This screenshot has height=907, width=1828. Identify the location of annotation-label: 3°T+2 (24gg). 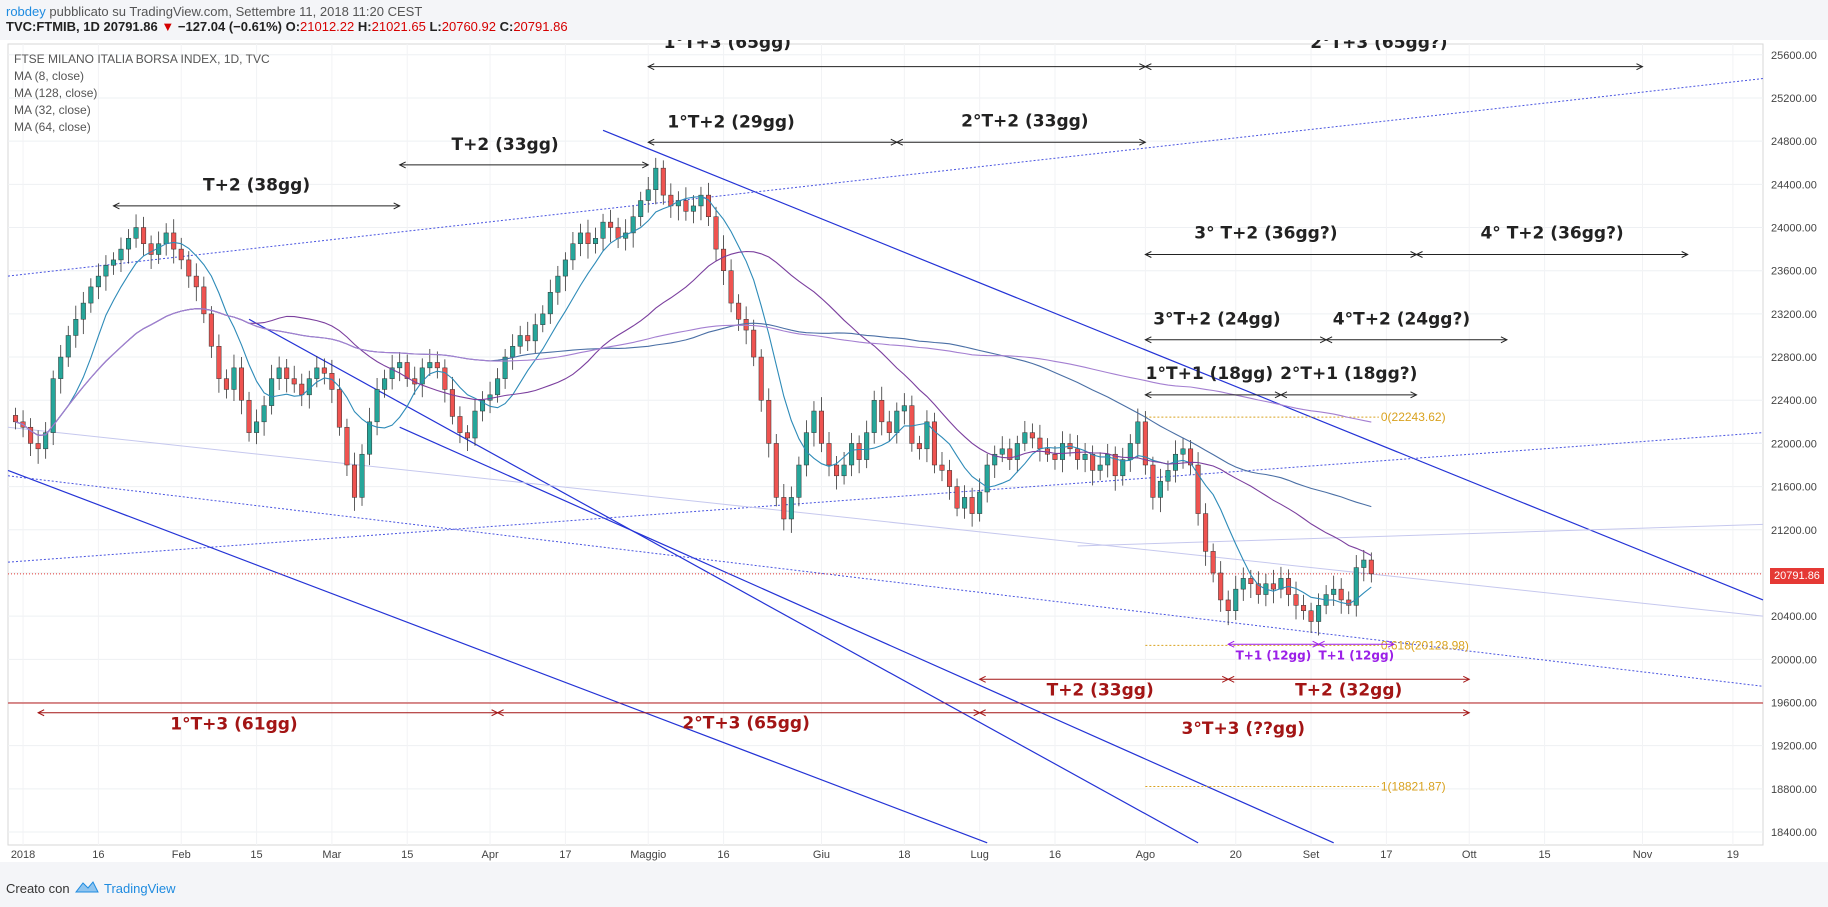
(1216, 320).